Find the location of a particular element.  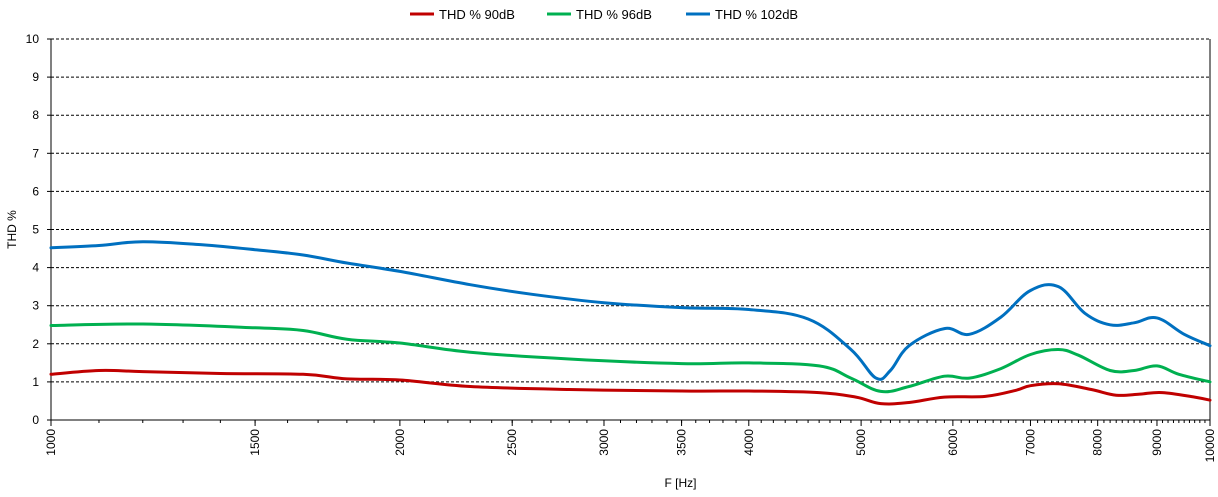

x-tick-label: 2500 is located at coordinates (512, 442).